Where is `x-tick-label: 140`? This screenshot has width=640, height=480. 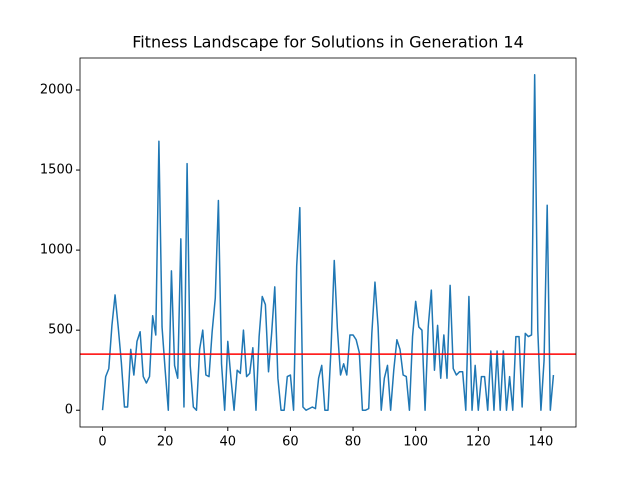 x-tick-label: 140 is located at coordinates (541, 442).